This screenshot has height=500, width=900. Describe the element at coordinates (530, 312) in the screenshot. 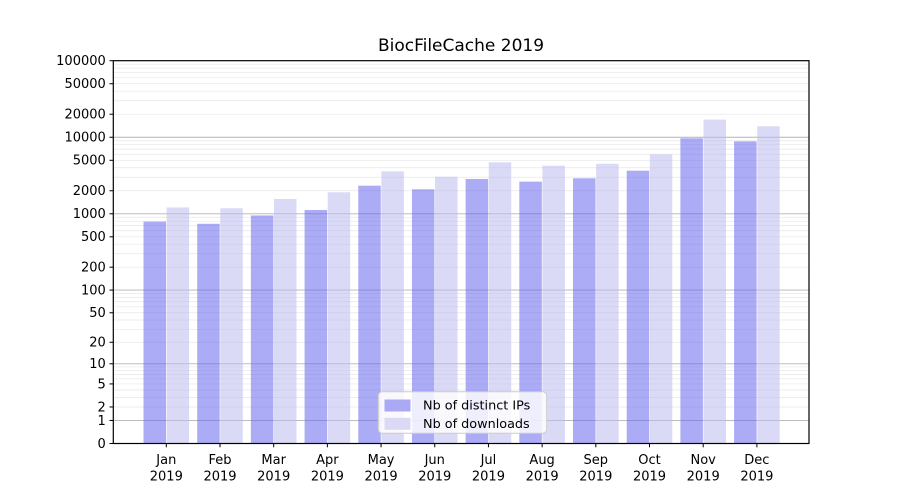

I see `bar-distinct-ips-aug` at that location.